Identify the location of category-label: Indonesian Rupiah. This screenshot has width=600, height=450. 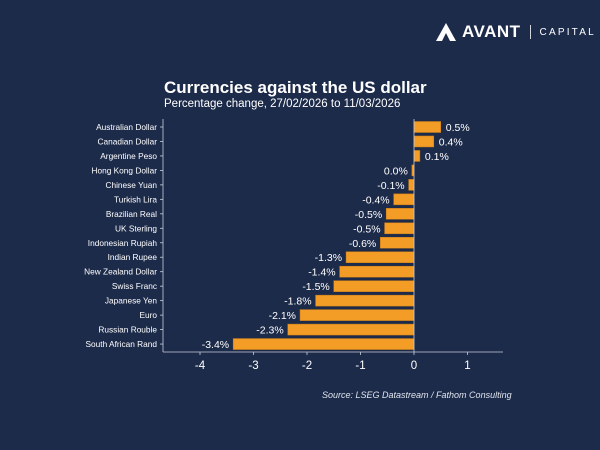
(123, 243).